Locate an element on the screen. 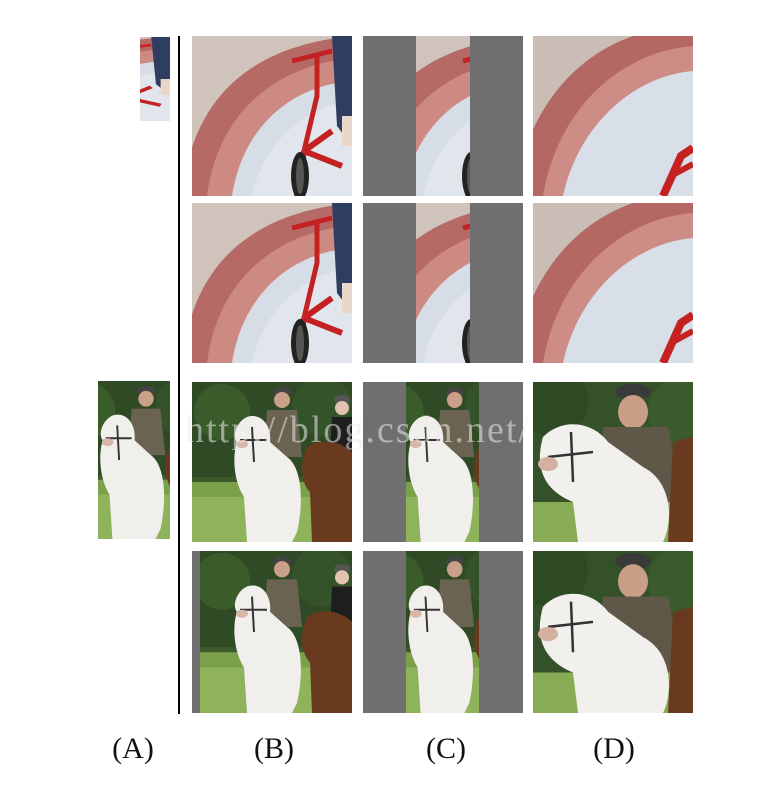 The height and width of the screenshot is (802, 764). column-d-horse-row3 is located at coordinates (613, 462).